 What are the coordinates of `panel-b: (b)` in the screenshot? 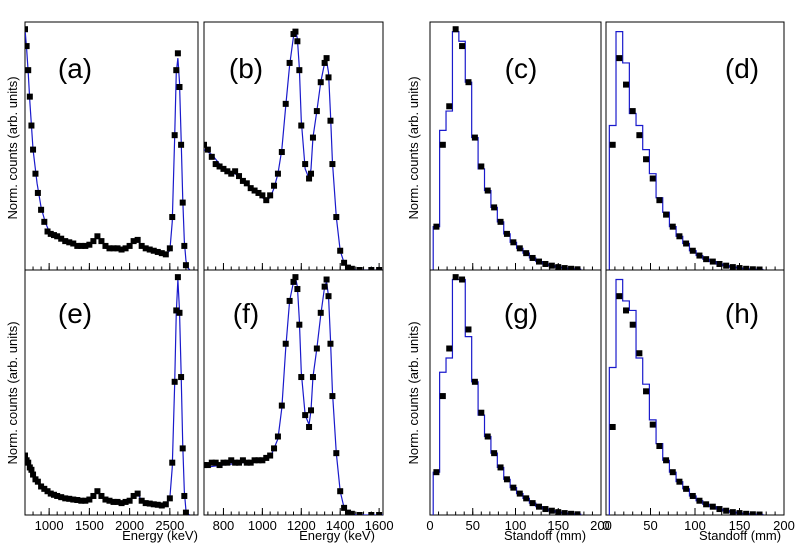 It's located at (293, 146).